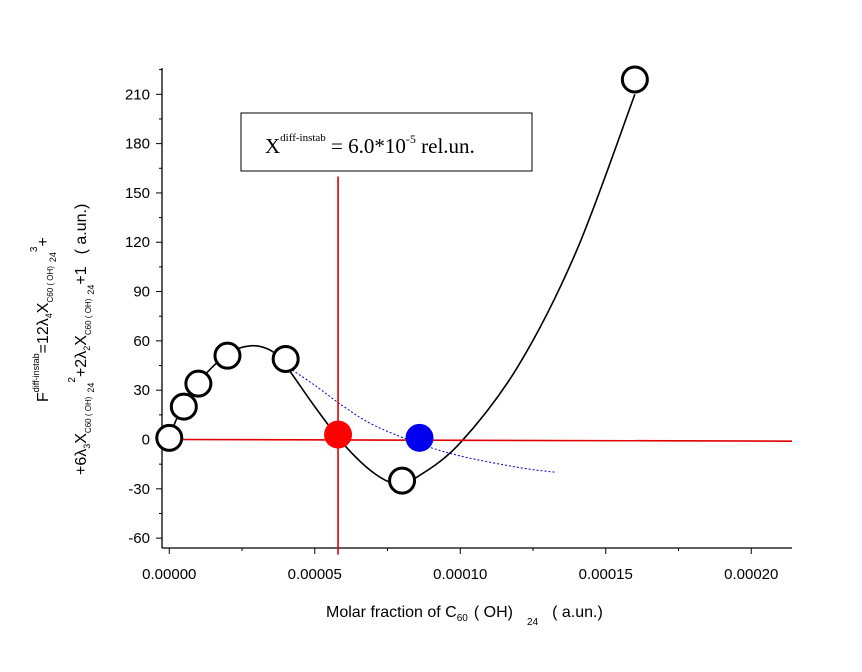  Describe the element at coordinates (43, 307) in the screenshot. I see `y-title-1-t3: X` at that location.